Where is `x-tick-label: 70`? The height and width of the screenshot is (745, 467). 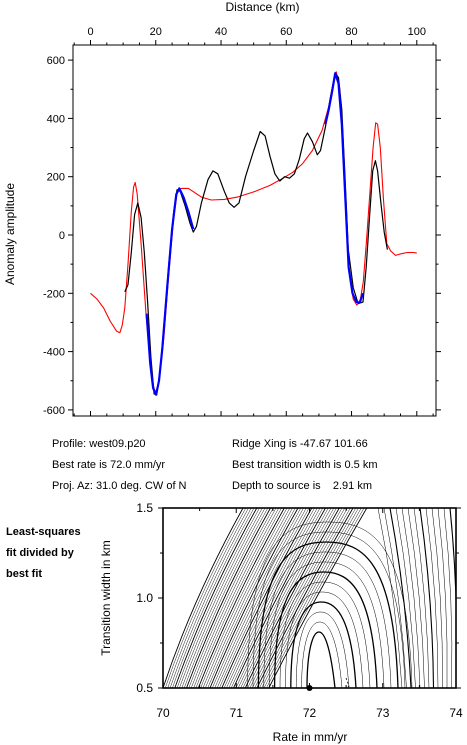 x-tick-label: 70 is located at coordinates (163, 713).